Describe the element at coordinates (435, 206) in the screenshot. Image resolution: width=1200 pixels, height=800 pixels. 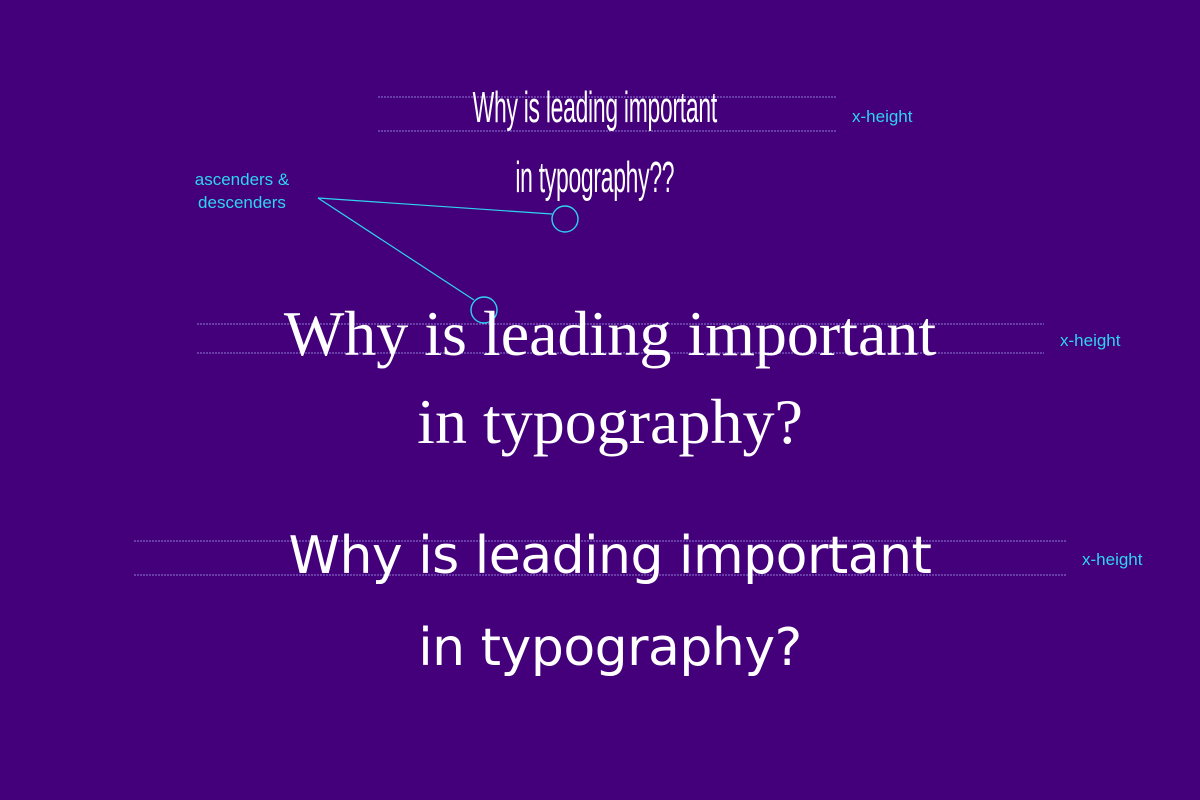
I see `callout-leader-descender` at that location.